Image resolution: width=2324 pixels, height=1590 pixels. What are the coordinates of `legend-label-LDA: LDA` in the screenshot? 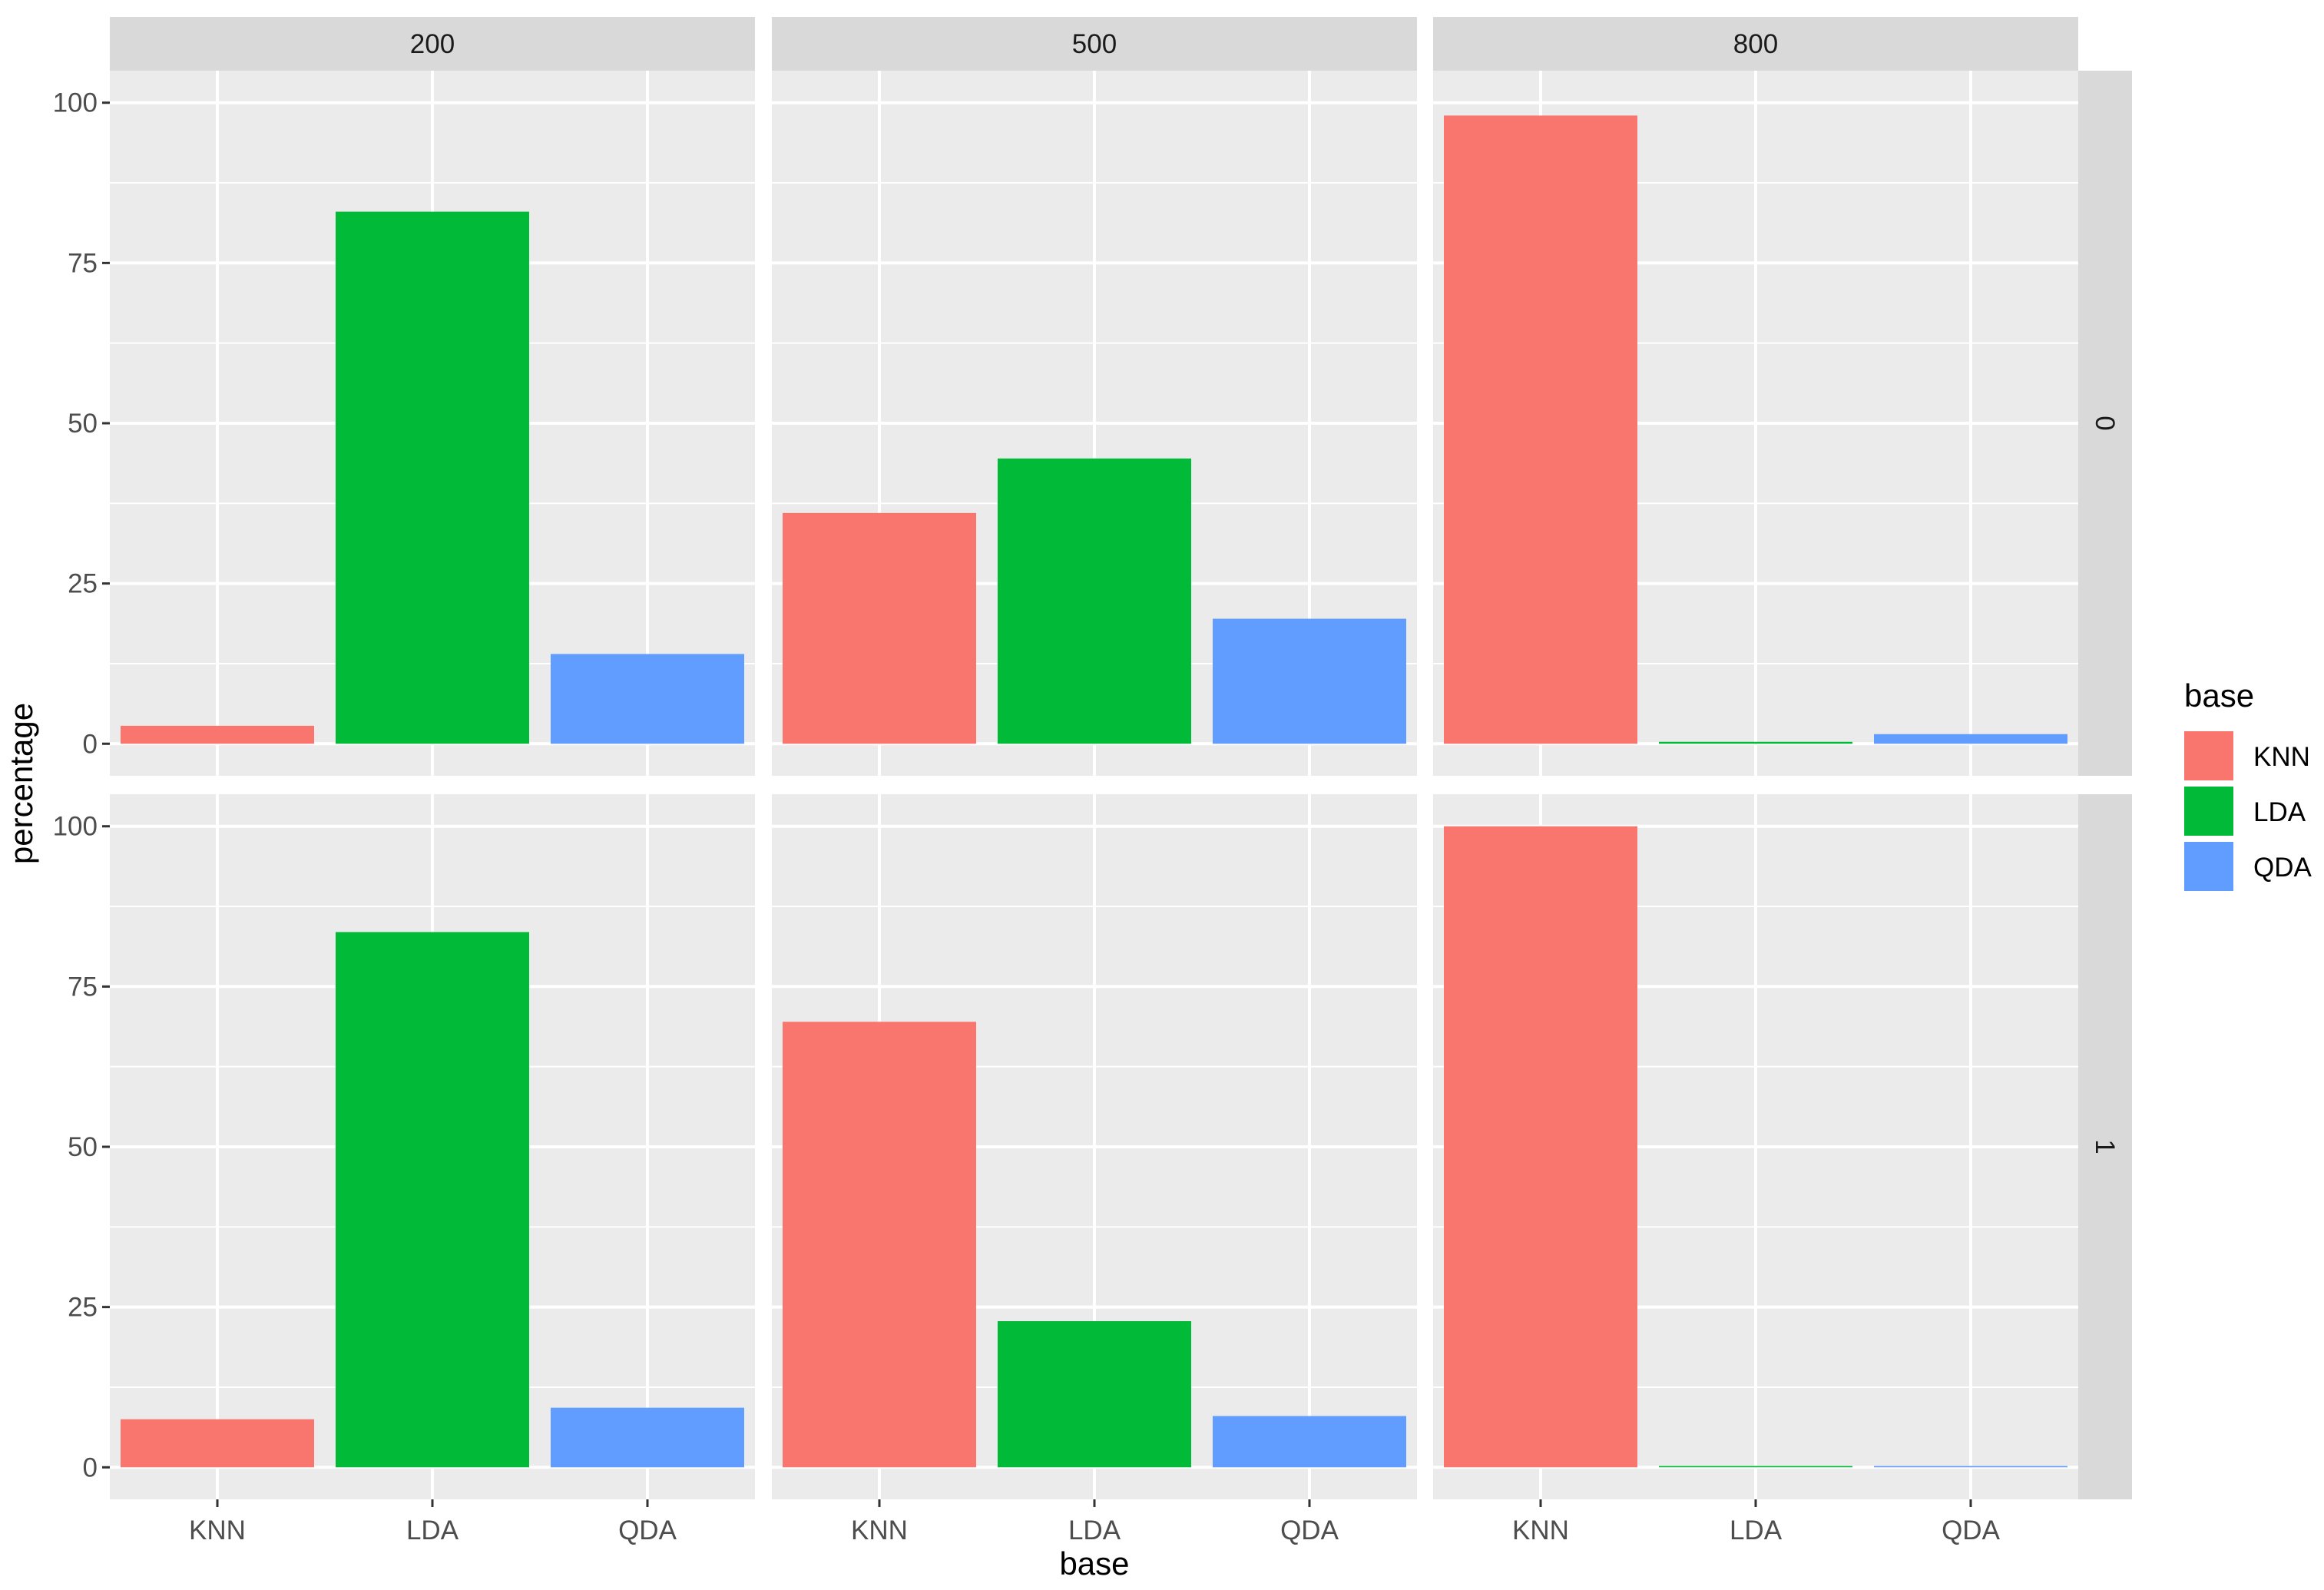 It's located at (2279, 812).